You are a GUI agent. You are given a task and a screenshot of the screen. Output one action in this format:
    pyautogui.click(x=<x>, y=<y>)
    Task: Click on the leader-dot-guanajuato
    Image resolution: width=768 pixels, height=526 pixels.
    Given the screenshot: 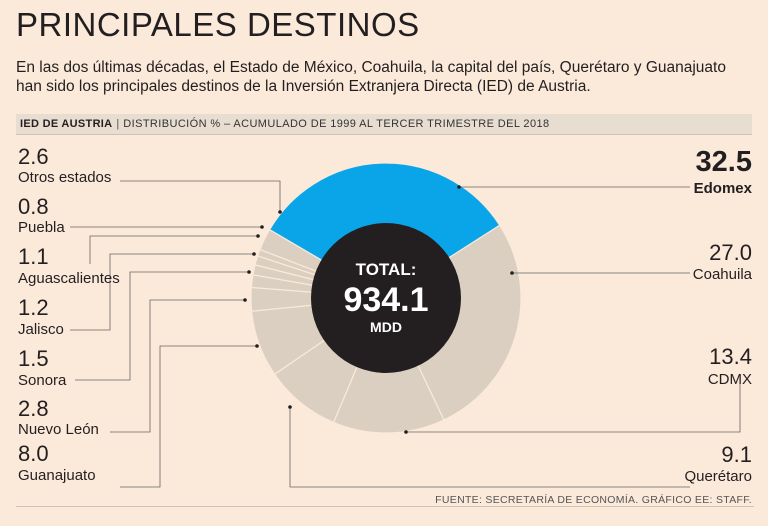 What is the action you would take?
    pyautogui.click(x=257, y=346)
    